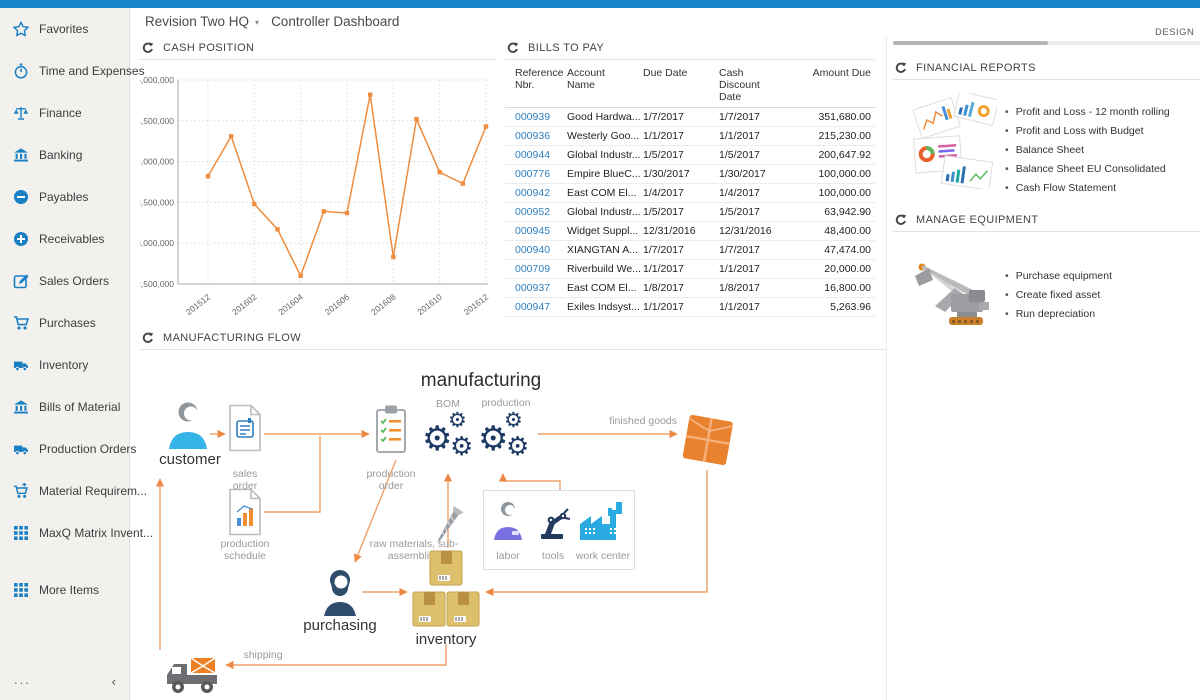 Image resolution: width=1200 pixels, height=700 pixels. What do you see at coordinates (64, 239) in the screenshot?
I see `sidebar-item-receivables: Receivables` at bounding box center [64, 239].